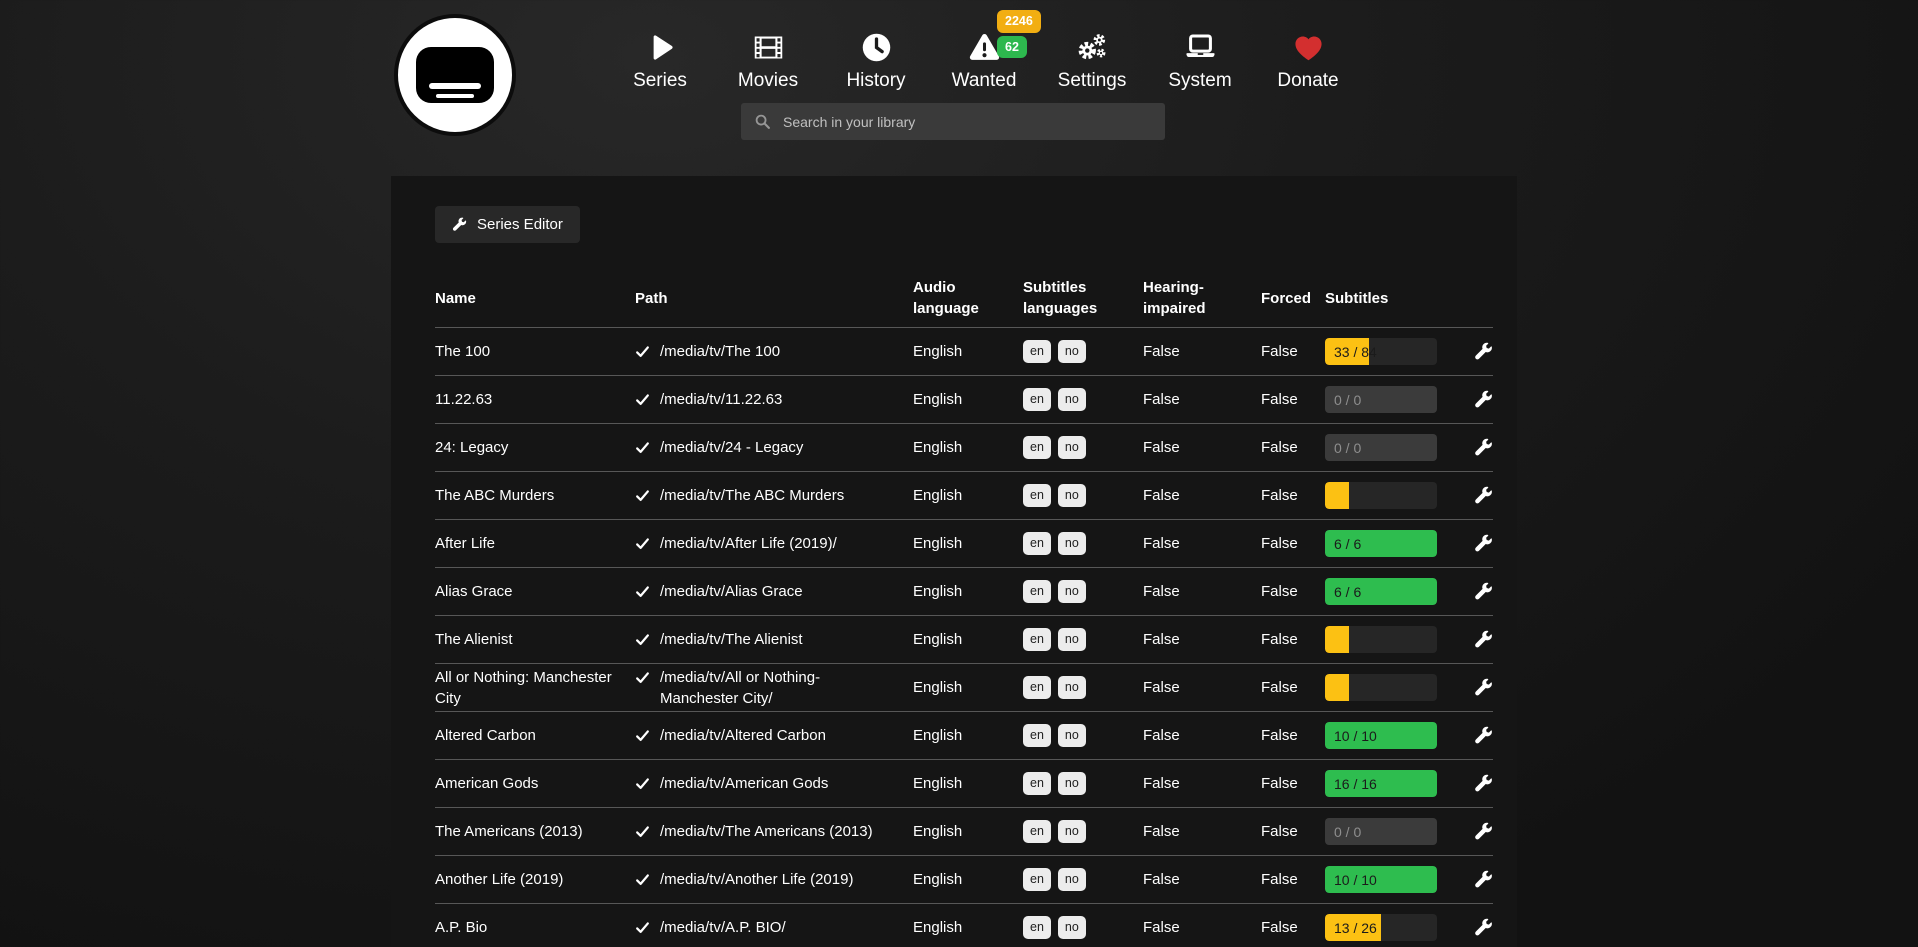 The width and height of the screenshot is (1918, 947). Describe the element at coordinates (1279, 351) in the screenshot. I see `forced-value: False` at that location.